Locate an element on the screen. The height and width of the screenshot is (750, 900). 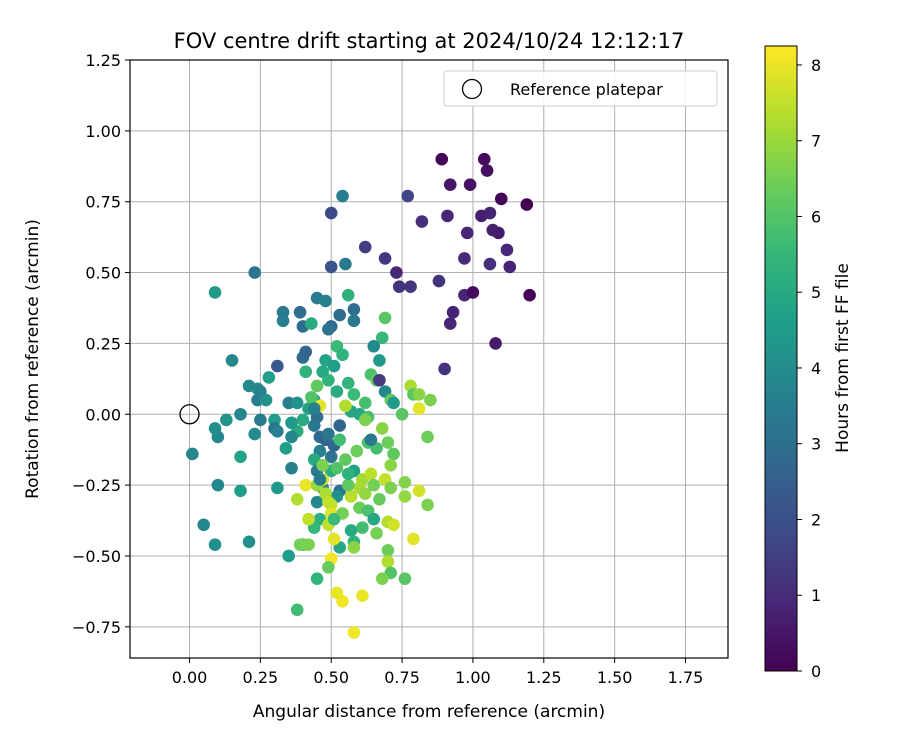
x-tick-label: 1.00 is located at coordinates (473, 677).